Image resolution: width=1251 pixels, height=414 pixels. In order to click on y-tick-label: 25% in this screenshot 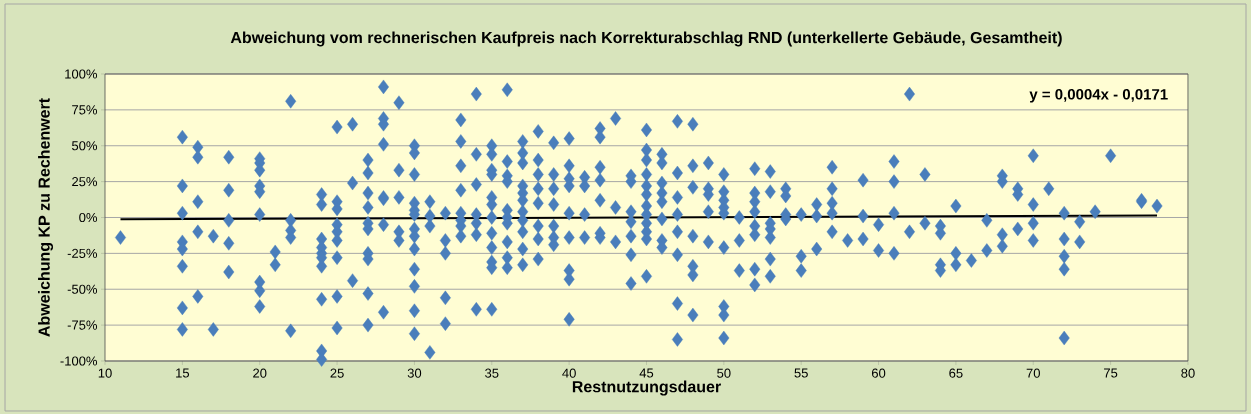, I will do `click(85, 182)`.